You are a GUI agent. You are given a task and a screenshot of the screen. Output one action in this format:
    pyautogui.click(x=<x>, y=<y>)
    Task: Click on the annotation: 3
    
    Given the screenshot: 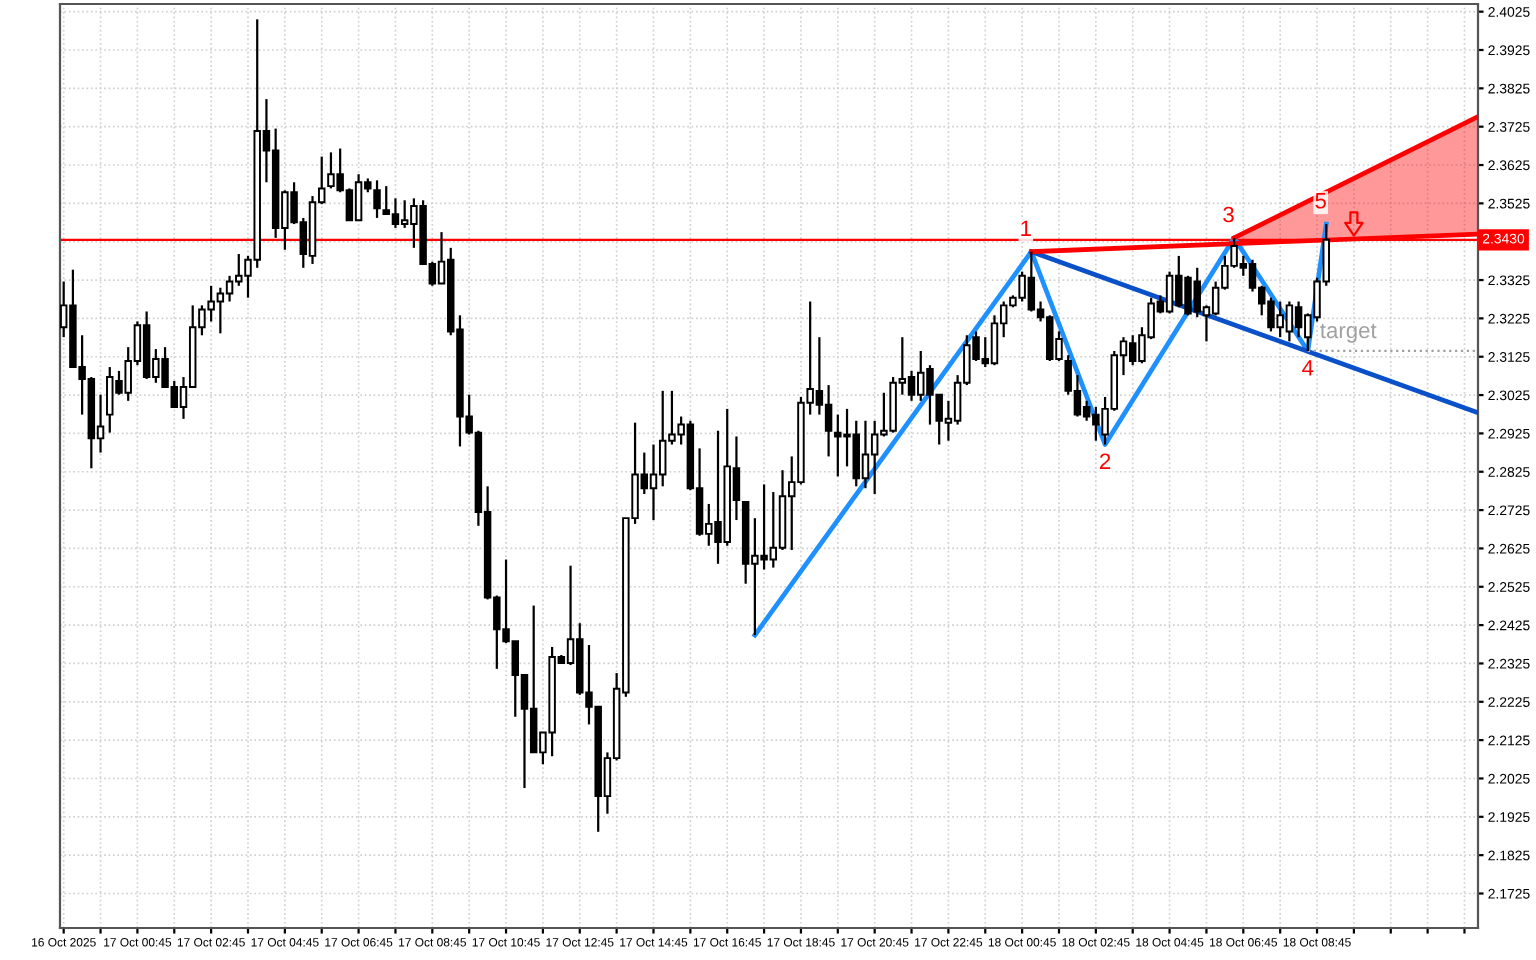 What is the action you would take?
    pyautogui.click(x=1228, y=214)
    